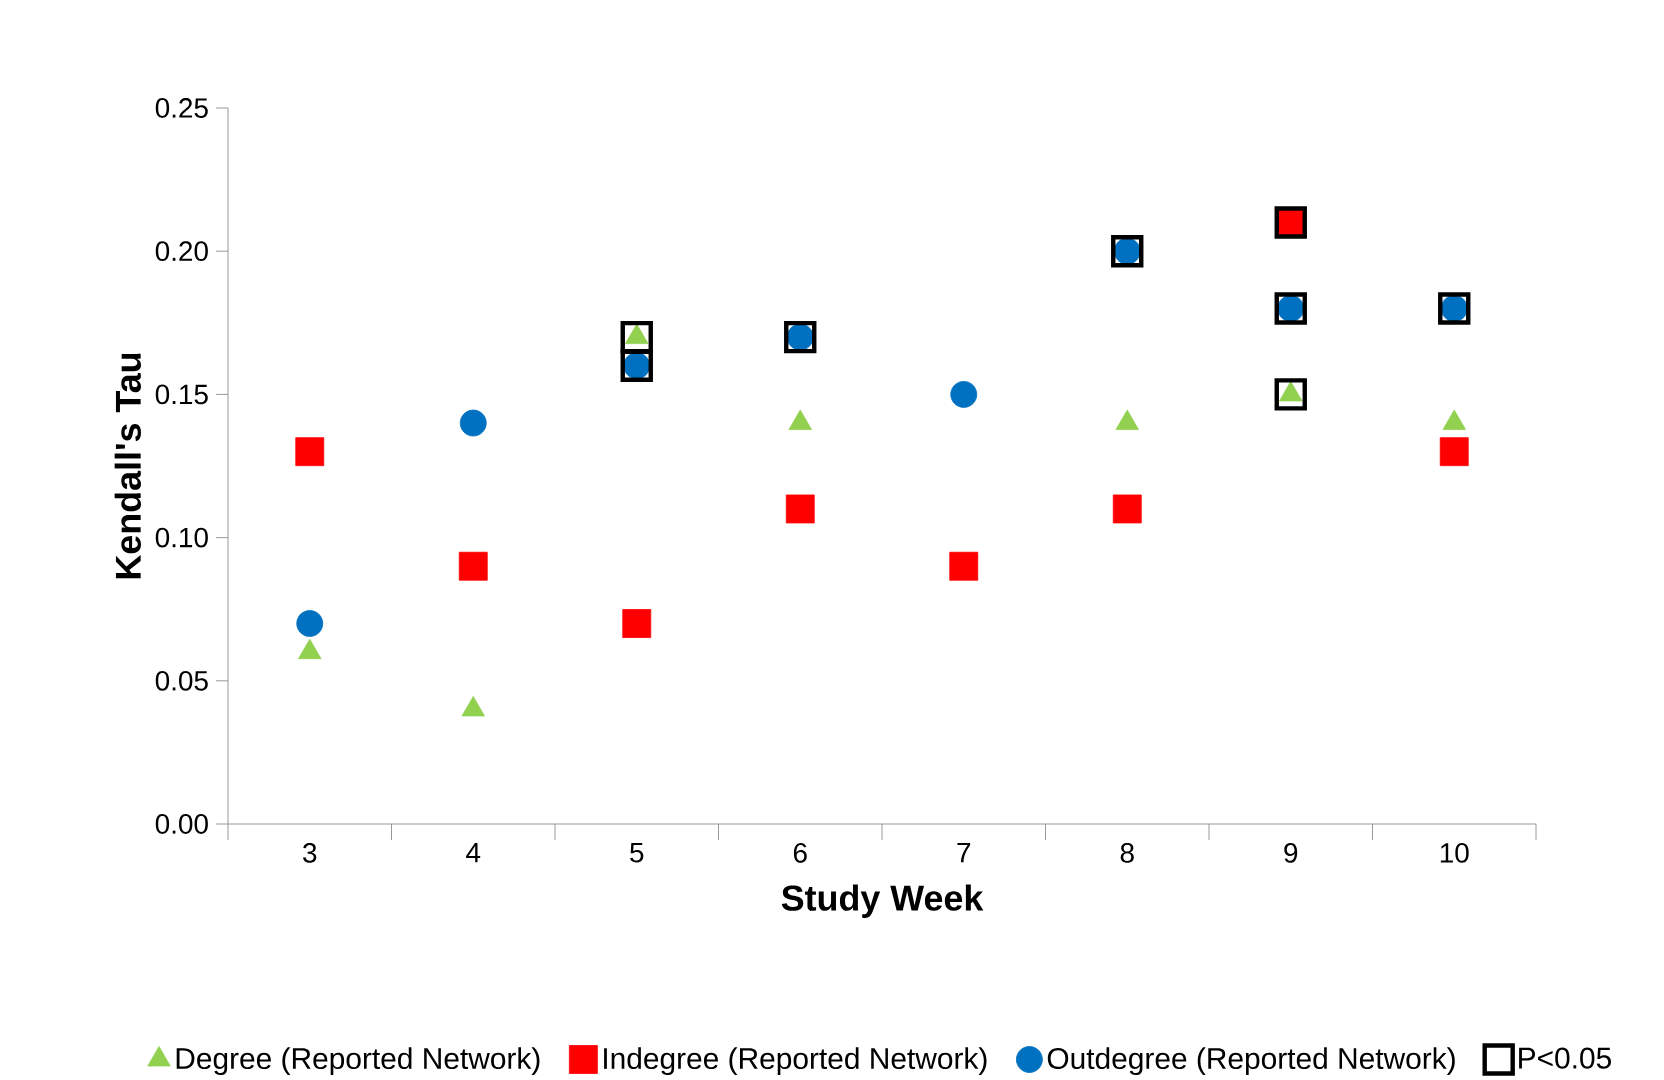  Describe the element at coordinates (637, 853) in the screenshot. I see `x-tick-label: 5` at that location.